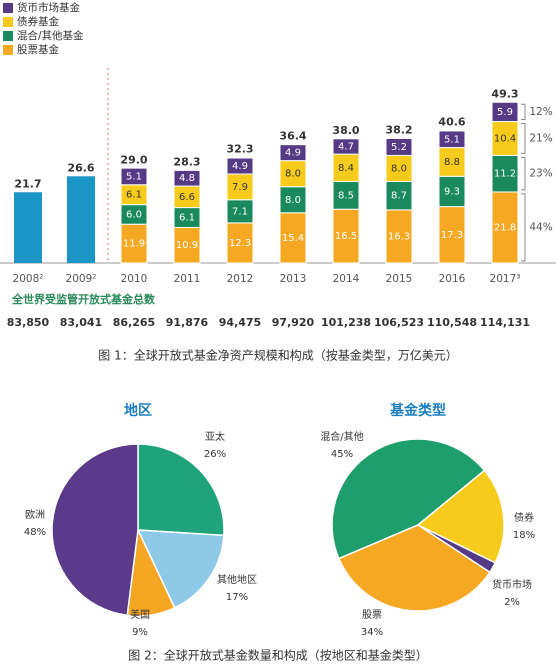 The image size is (556, 669). I want to click on bar-label: 15.4, so click(293, 238).